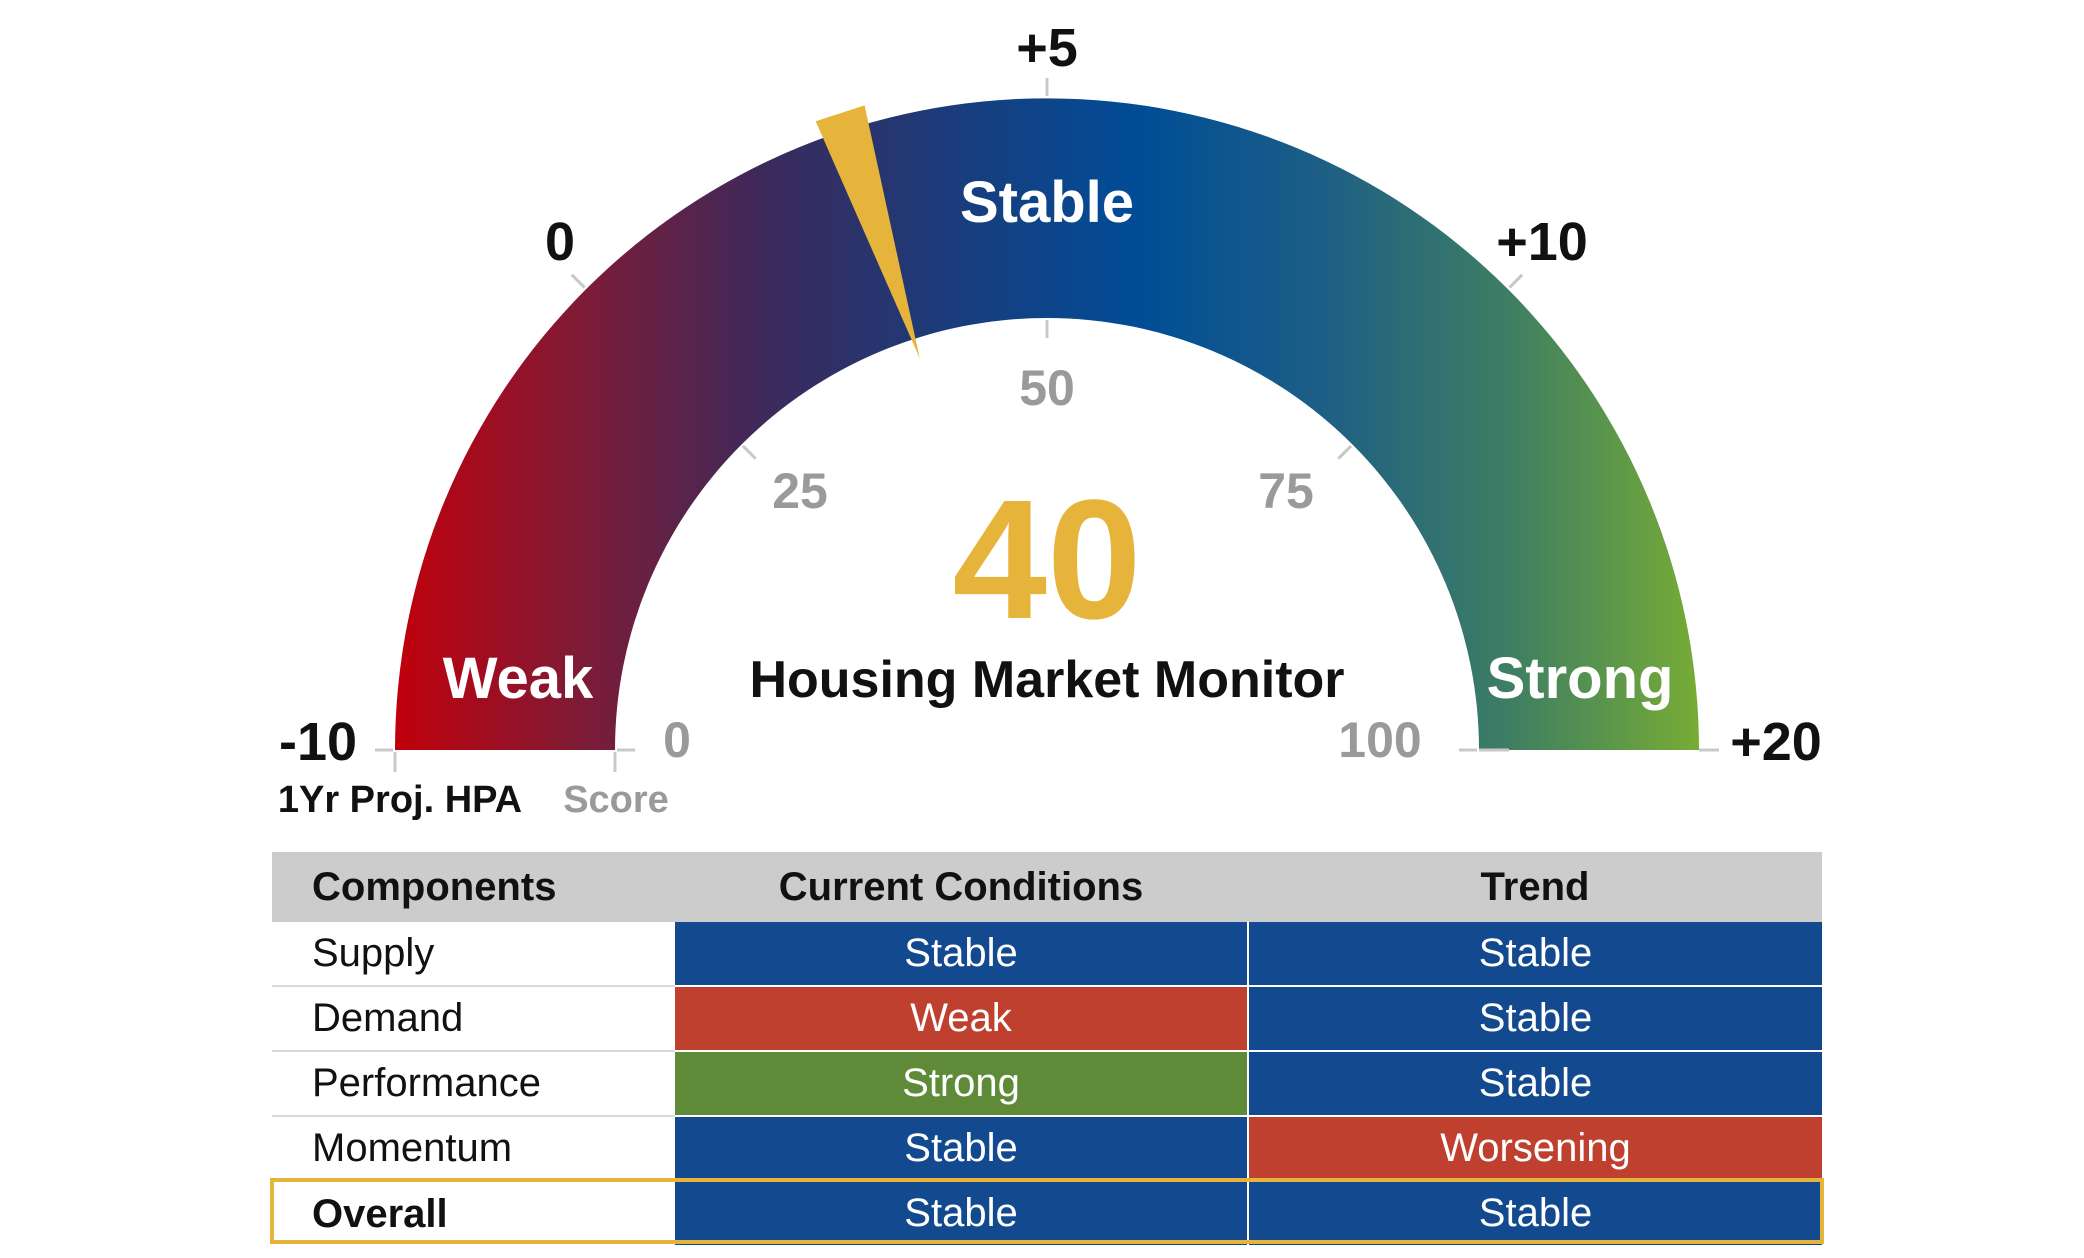  What do you see at coordinates (560, 242) in the screenshot?
I see `hpa-tick-label: 0` at bounding box center [560, 242].